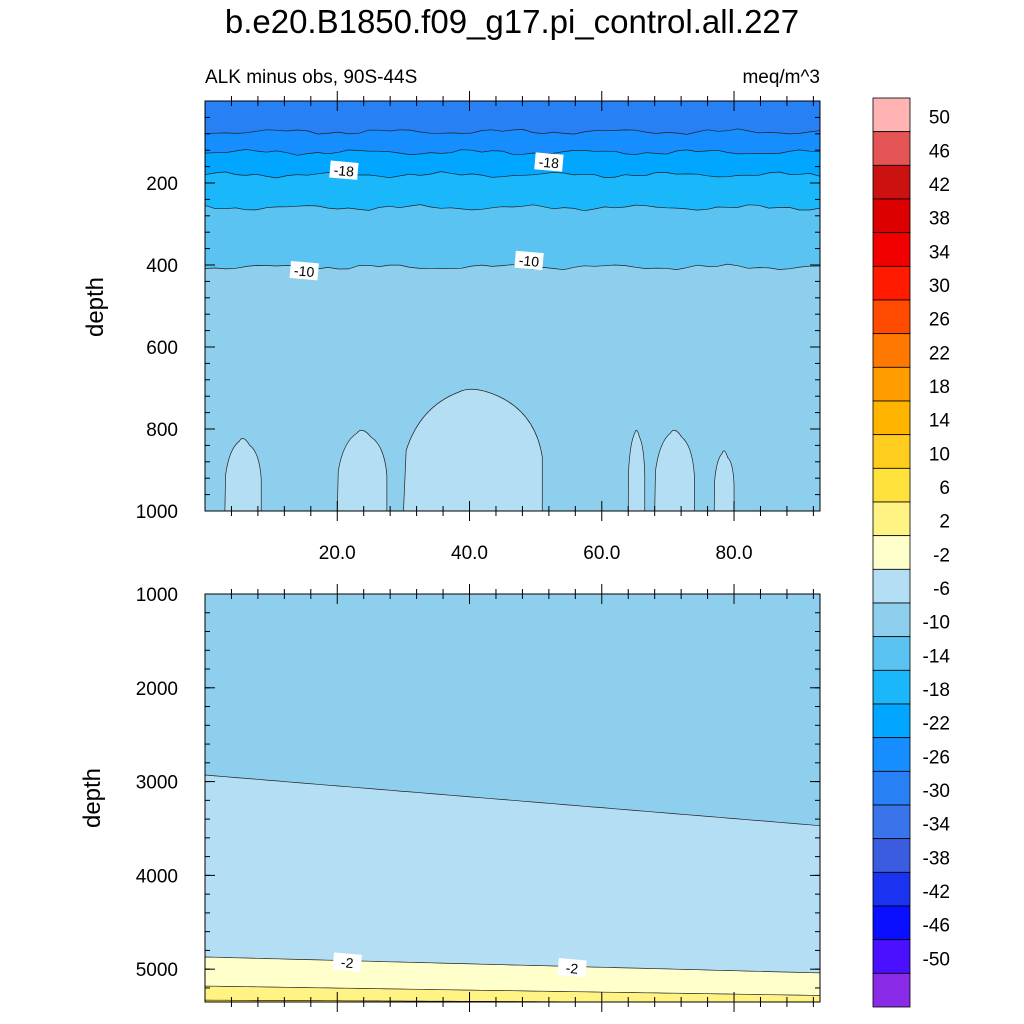 This screenshot has width=1024, height=1024. Describe the element at coordinates (940, 421) in the screenshot. I see `colorbar-label: 14` at that location.